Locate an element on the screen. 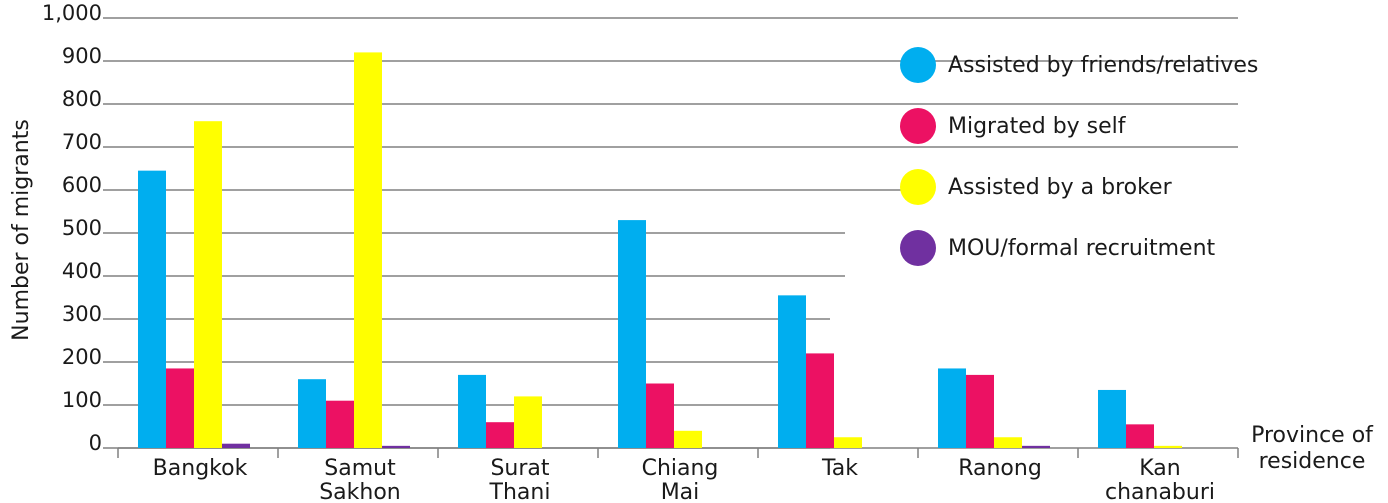 This screenshot has height=503, width=1388. legend-label: MOU/formal recruitment is located at coordinates (1082, 248).